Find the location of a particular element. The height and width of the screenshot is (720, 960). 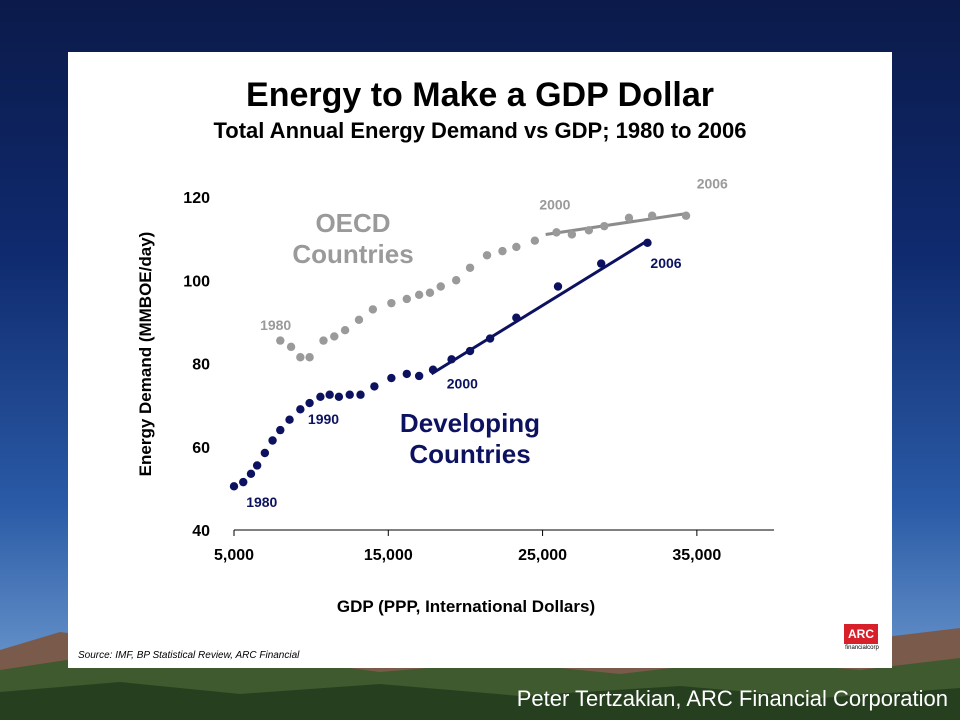

oecd-year-label: 1980 is located at coordinates (275, 325).